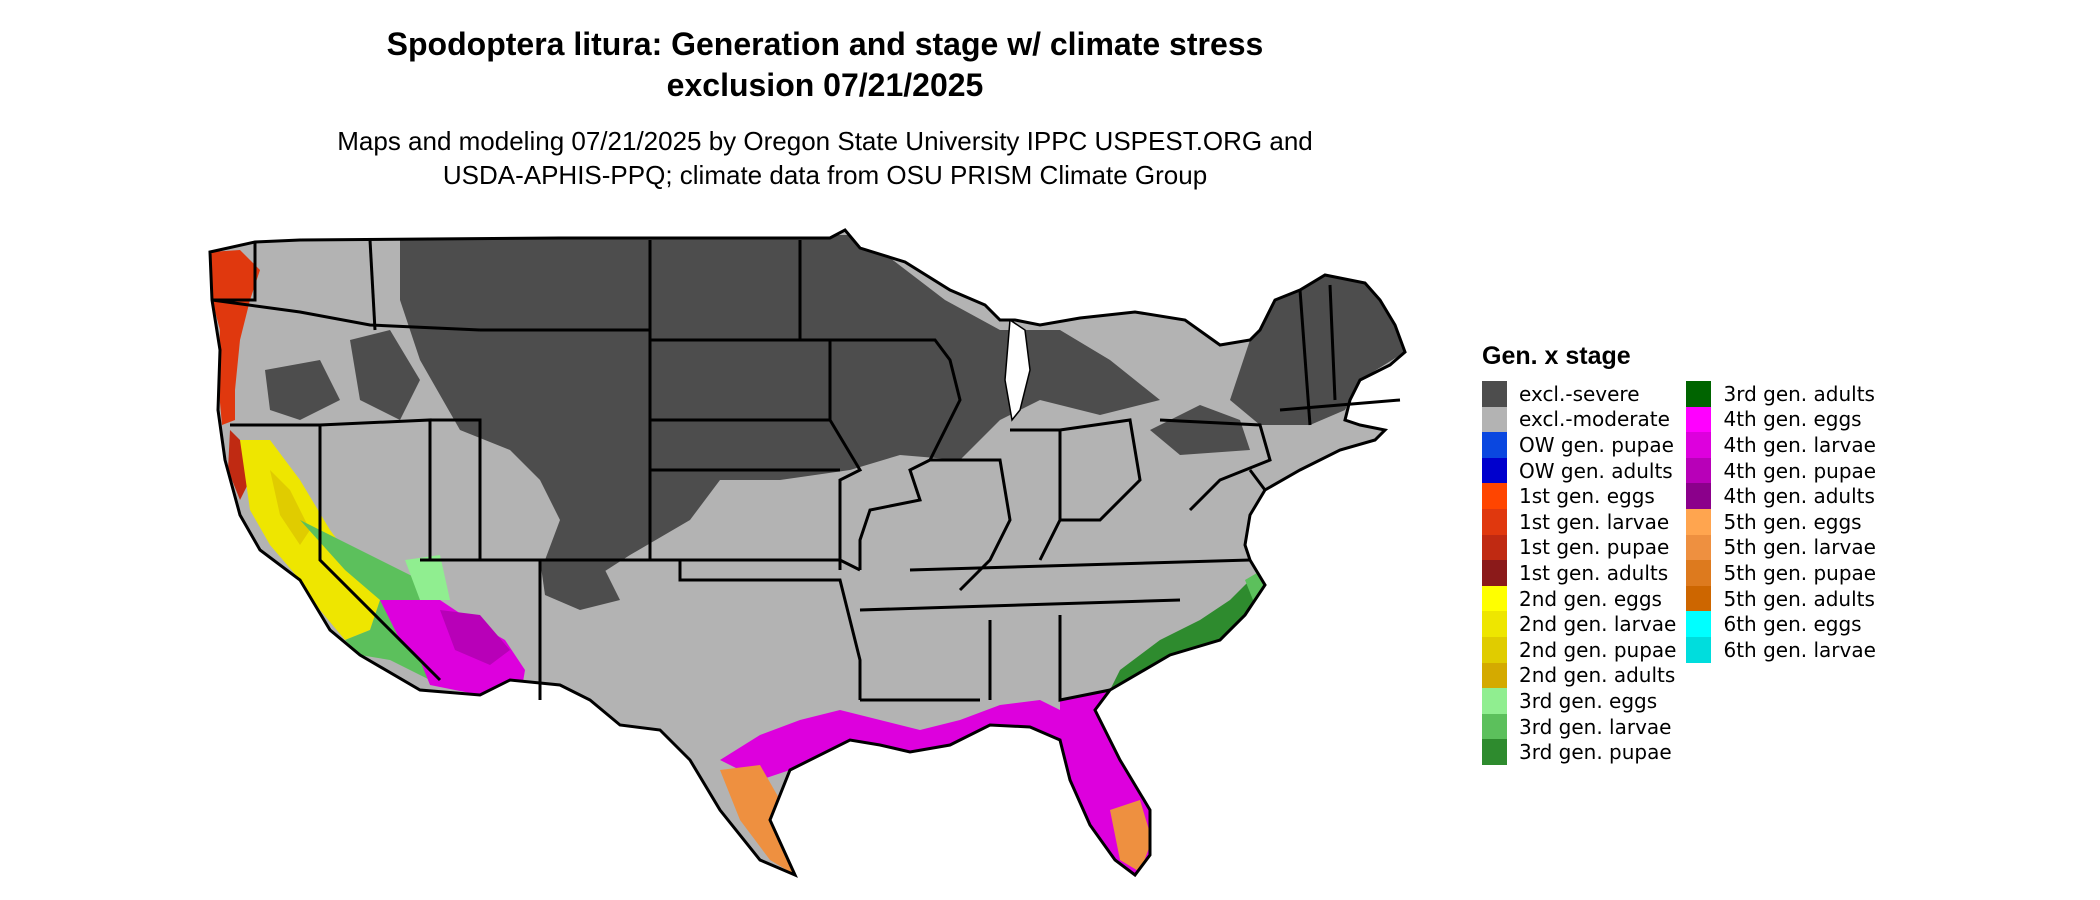 The width and height of the screenshot is (2100, 900). Describe the element at coordinates (1598, 624) in the screenshot. I see `legend-label: 2nd gen. larvae` at that location.